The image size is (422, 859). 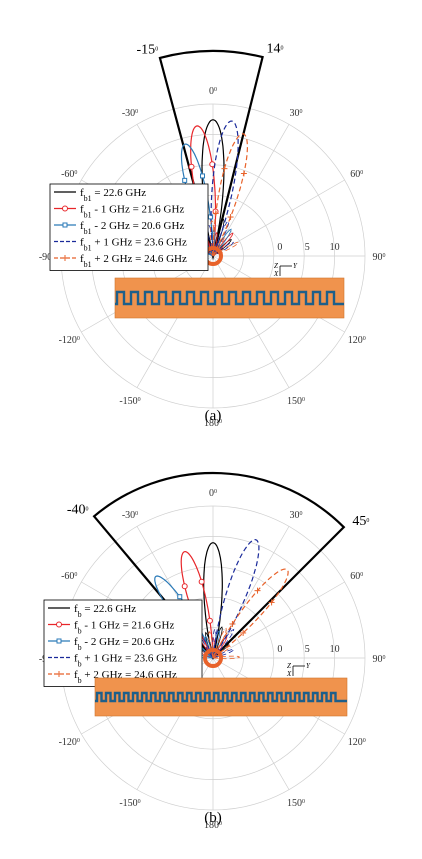 What do you see at coordinates (78, 510) in the screenshot?
I see `beam-edge-label: -400` at bounding box center [78, 510].